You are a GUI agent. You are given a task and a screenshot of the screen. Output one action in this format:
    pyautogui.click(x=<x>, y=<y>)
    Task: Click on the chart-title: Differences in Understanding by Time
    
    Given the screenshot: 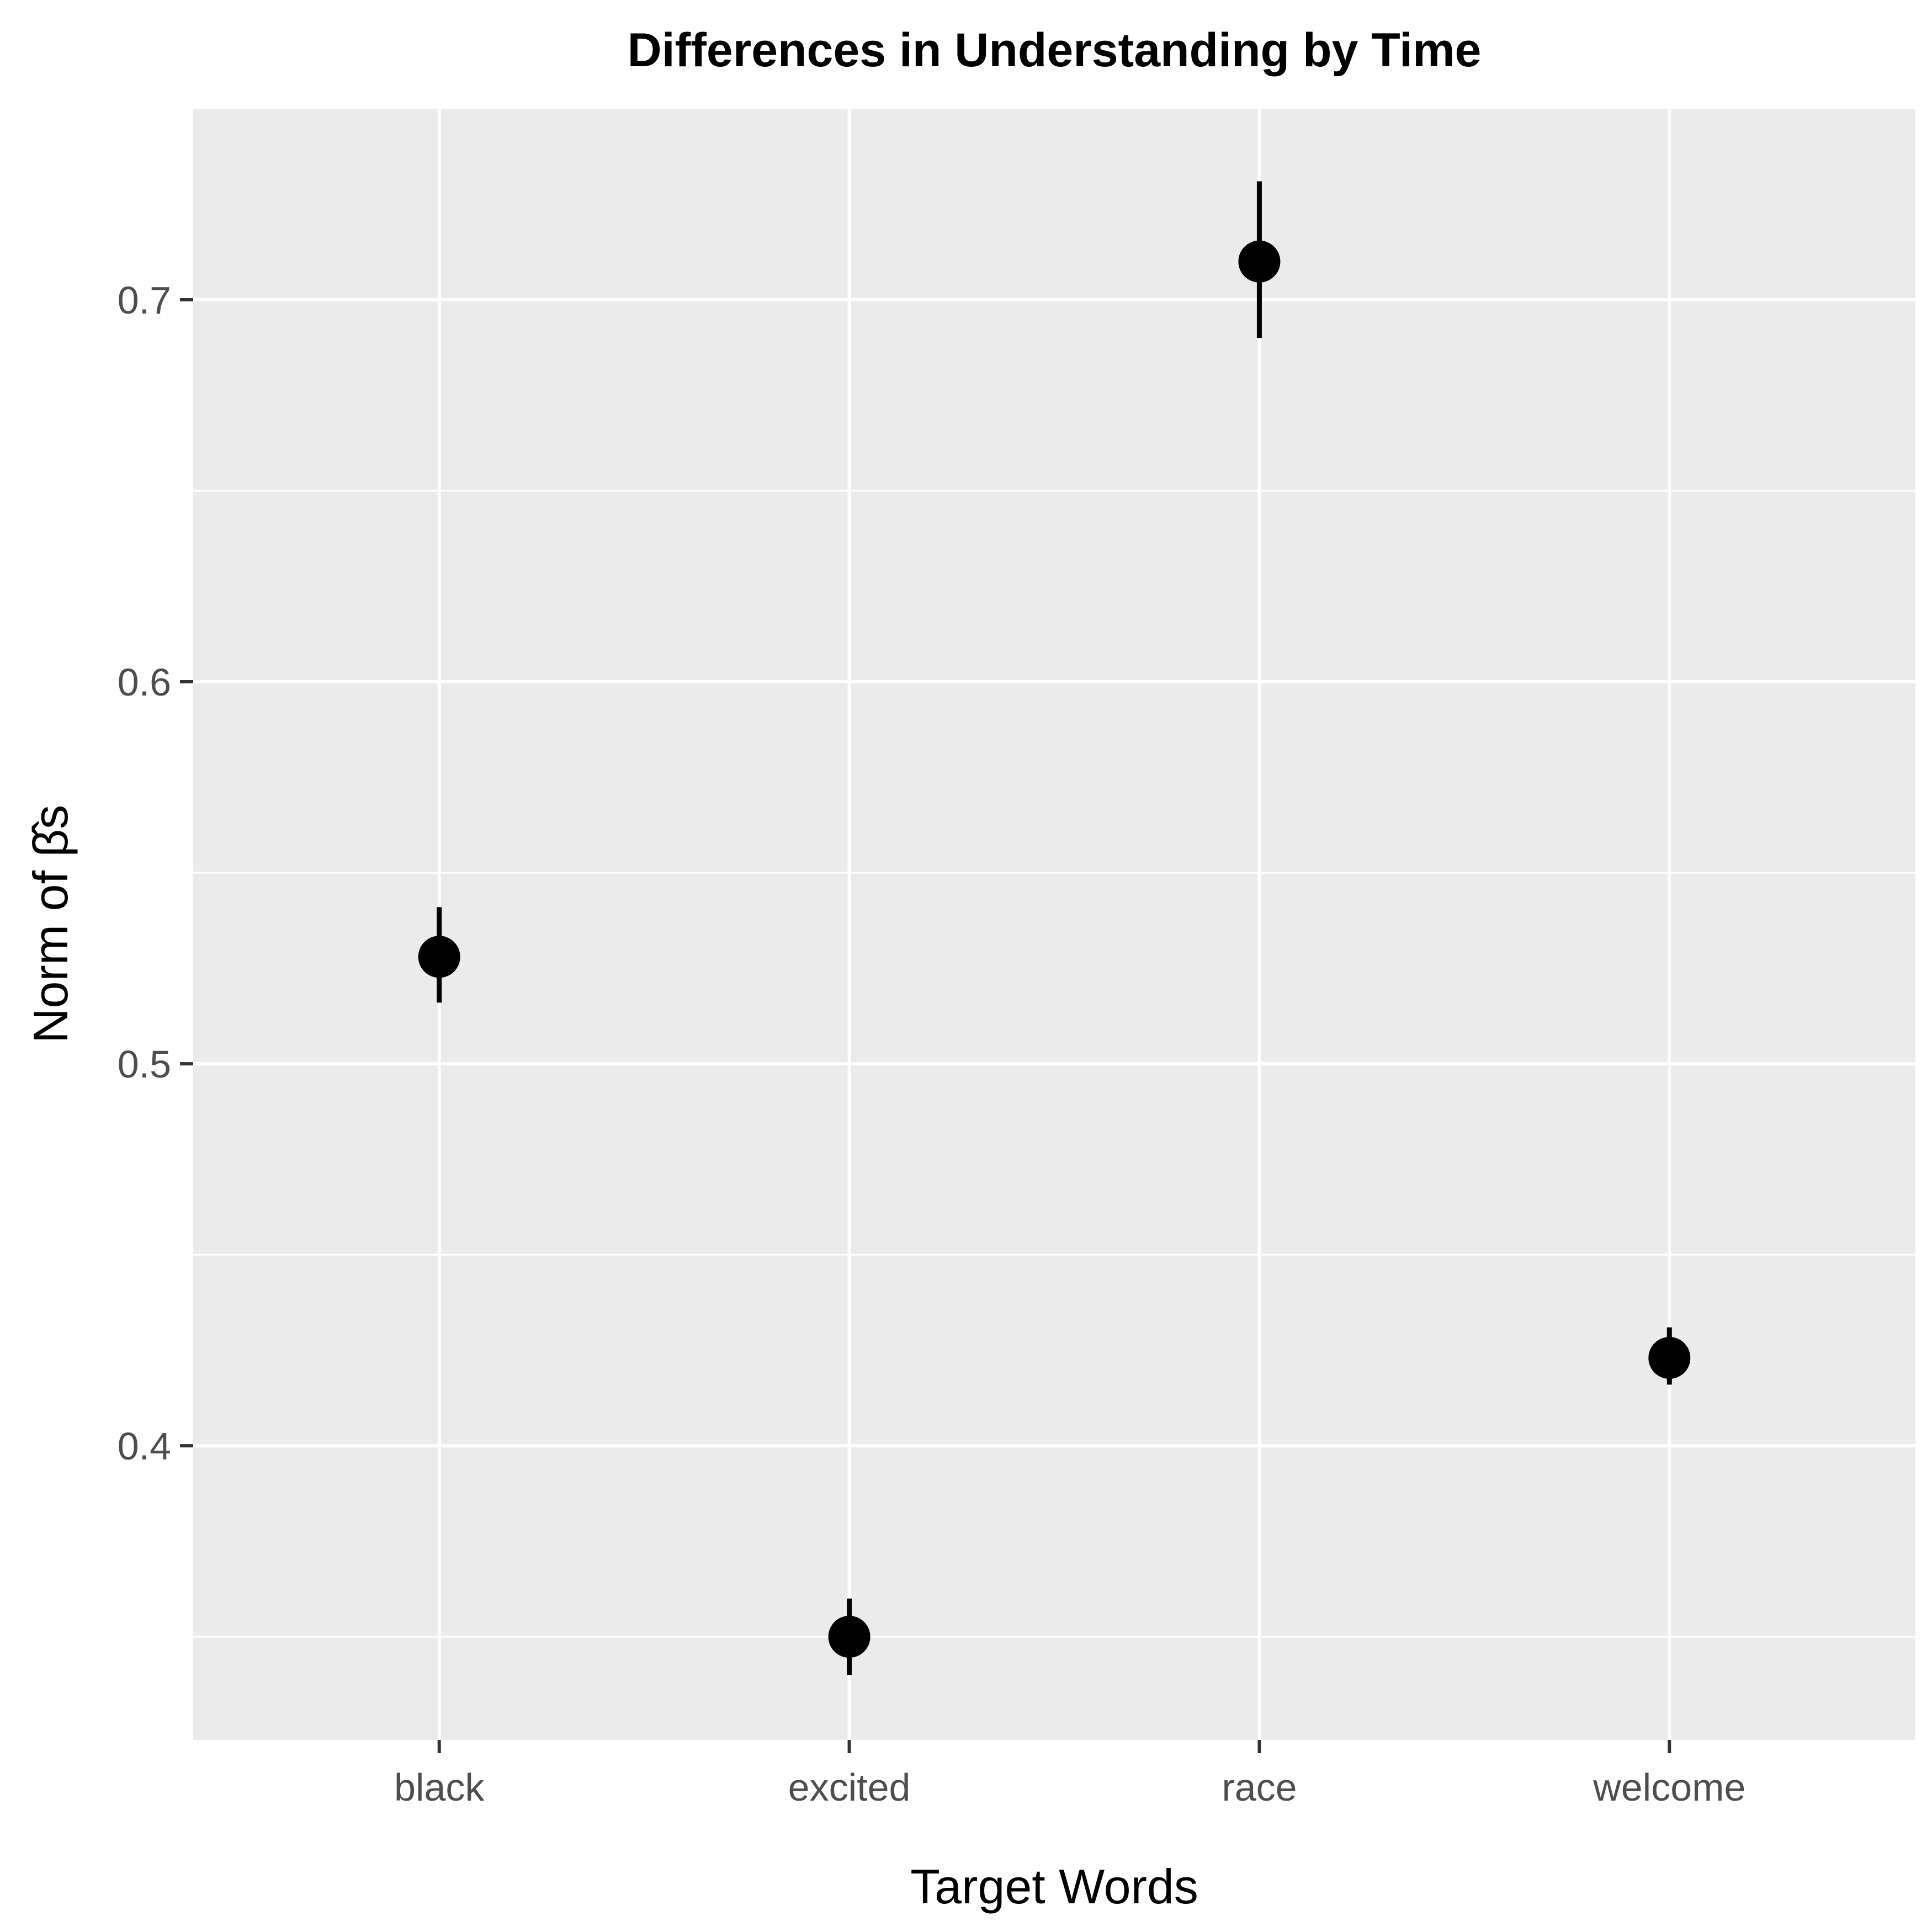 What is the action you would take?
    pyautogui.click(x=1055, y=51)
    